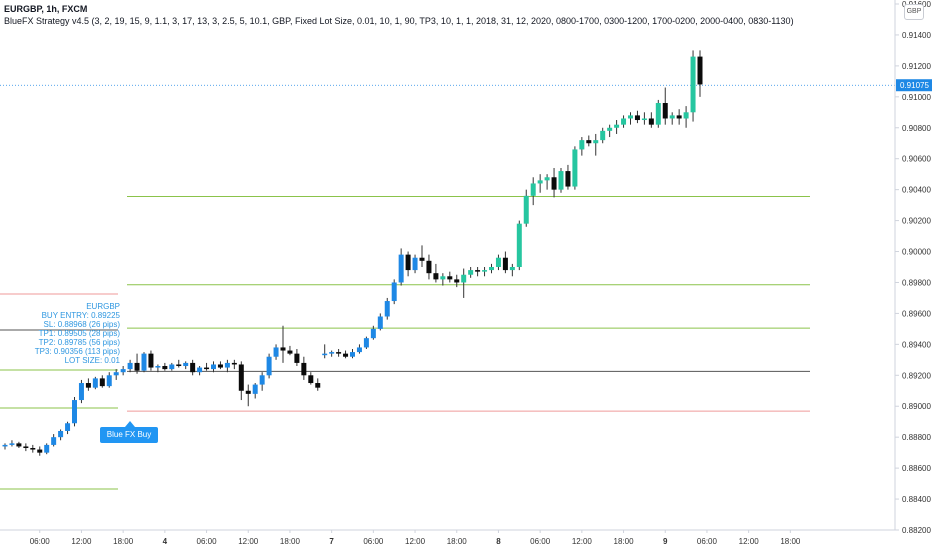 This screenshot has width=932, height=550. What do you see at coordinates (916, 282) in the screenshot?
I see `y-tick-label: 0.89800` at bounding box center [916, 282].